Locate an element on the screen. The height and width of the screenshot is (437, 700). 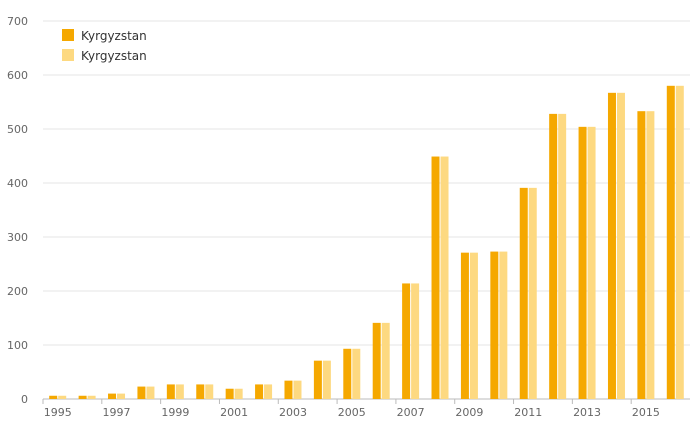
x-tick-label: 2011 is located at coordinates (528, 412).